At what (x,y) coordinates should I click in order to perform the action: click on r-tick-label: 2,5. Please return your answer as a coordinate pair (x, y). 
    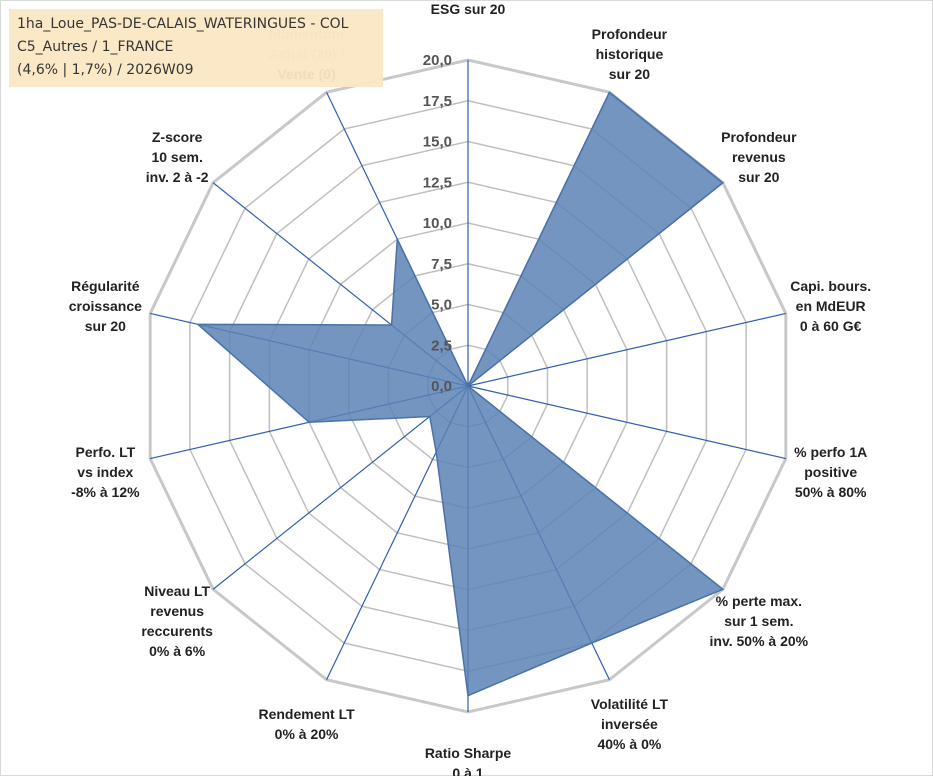
    Looking at the image, I should click on (441, 345).